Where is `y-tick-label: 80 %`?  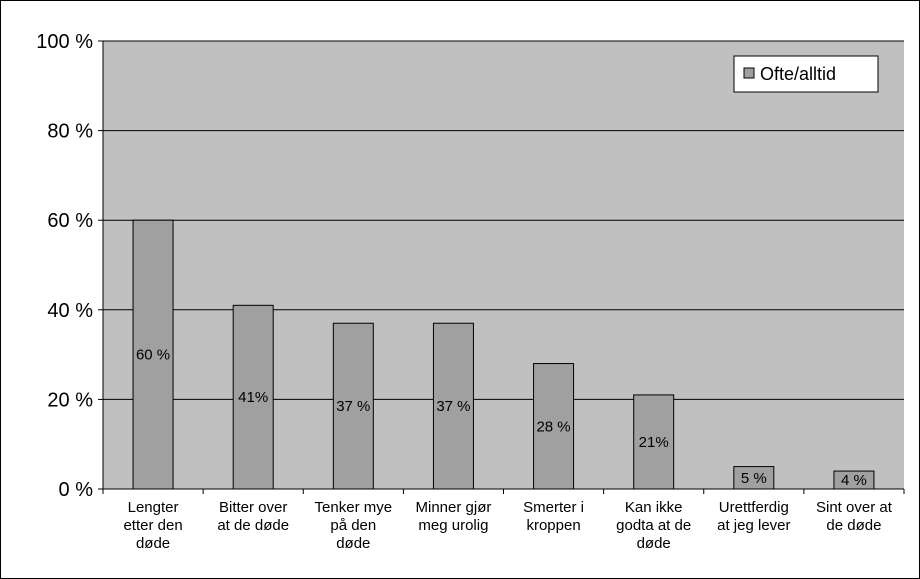
y-tick-label: 80 % is located at coordinates (70, 132).